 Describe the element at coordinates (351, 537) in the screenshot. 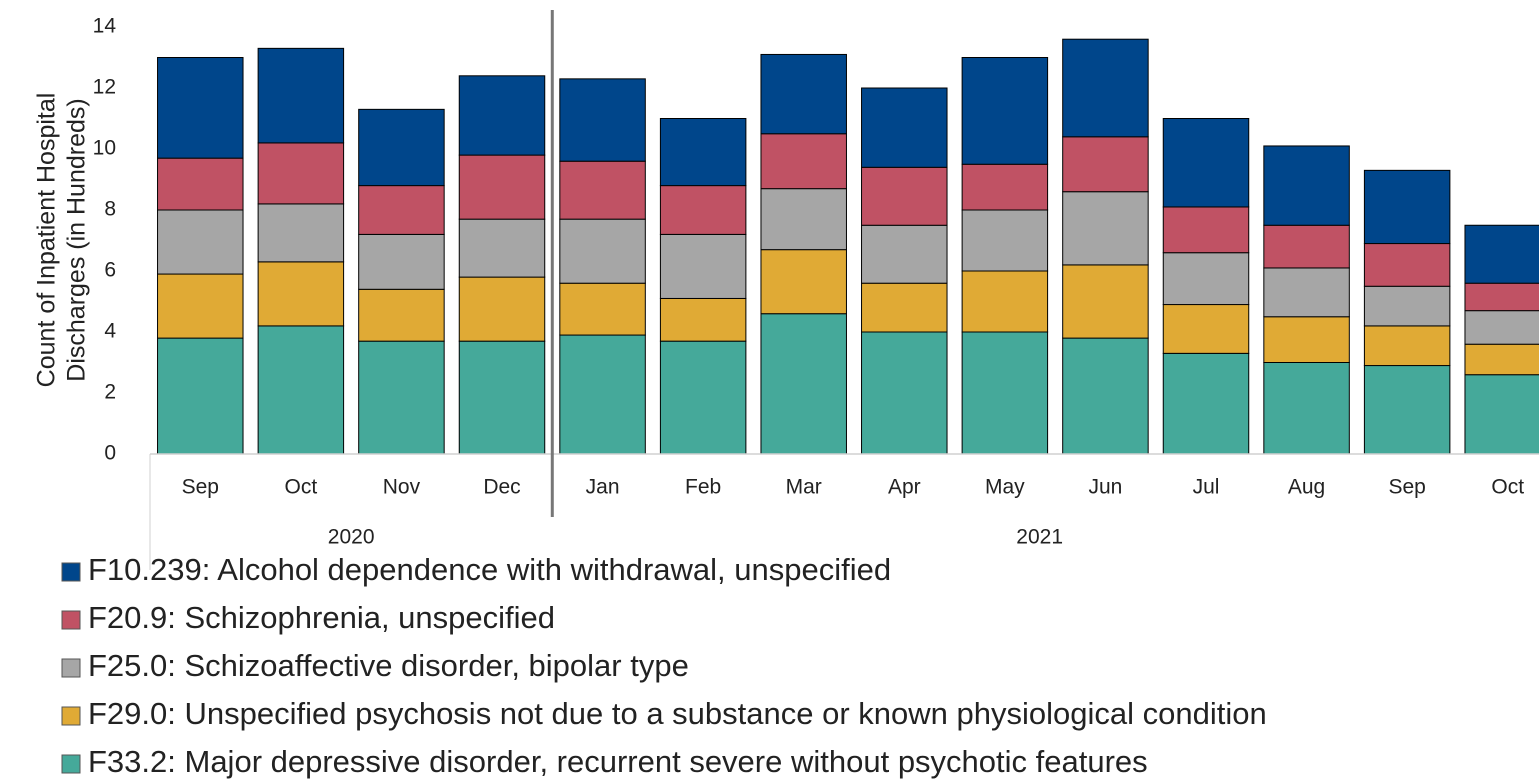

I see `x-group-label: 2020` at that location.